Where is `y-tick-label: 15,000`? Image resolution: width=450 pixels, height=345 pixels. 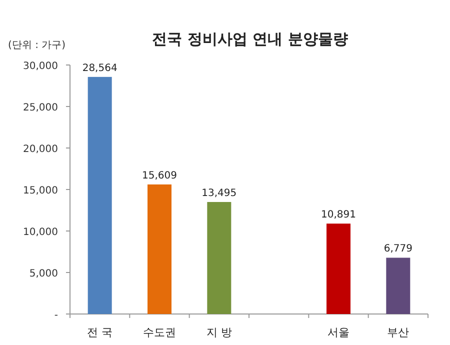
y-tick-label: 15,000 is located at coordinates (40, 191).